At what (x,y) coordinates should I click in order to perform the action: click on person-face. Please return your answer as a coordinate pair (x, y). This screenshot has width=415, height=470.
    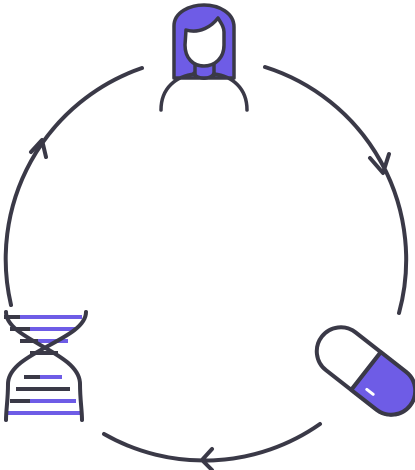
    Looking at the image, I should click on (204, 42).